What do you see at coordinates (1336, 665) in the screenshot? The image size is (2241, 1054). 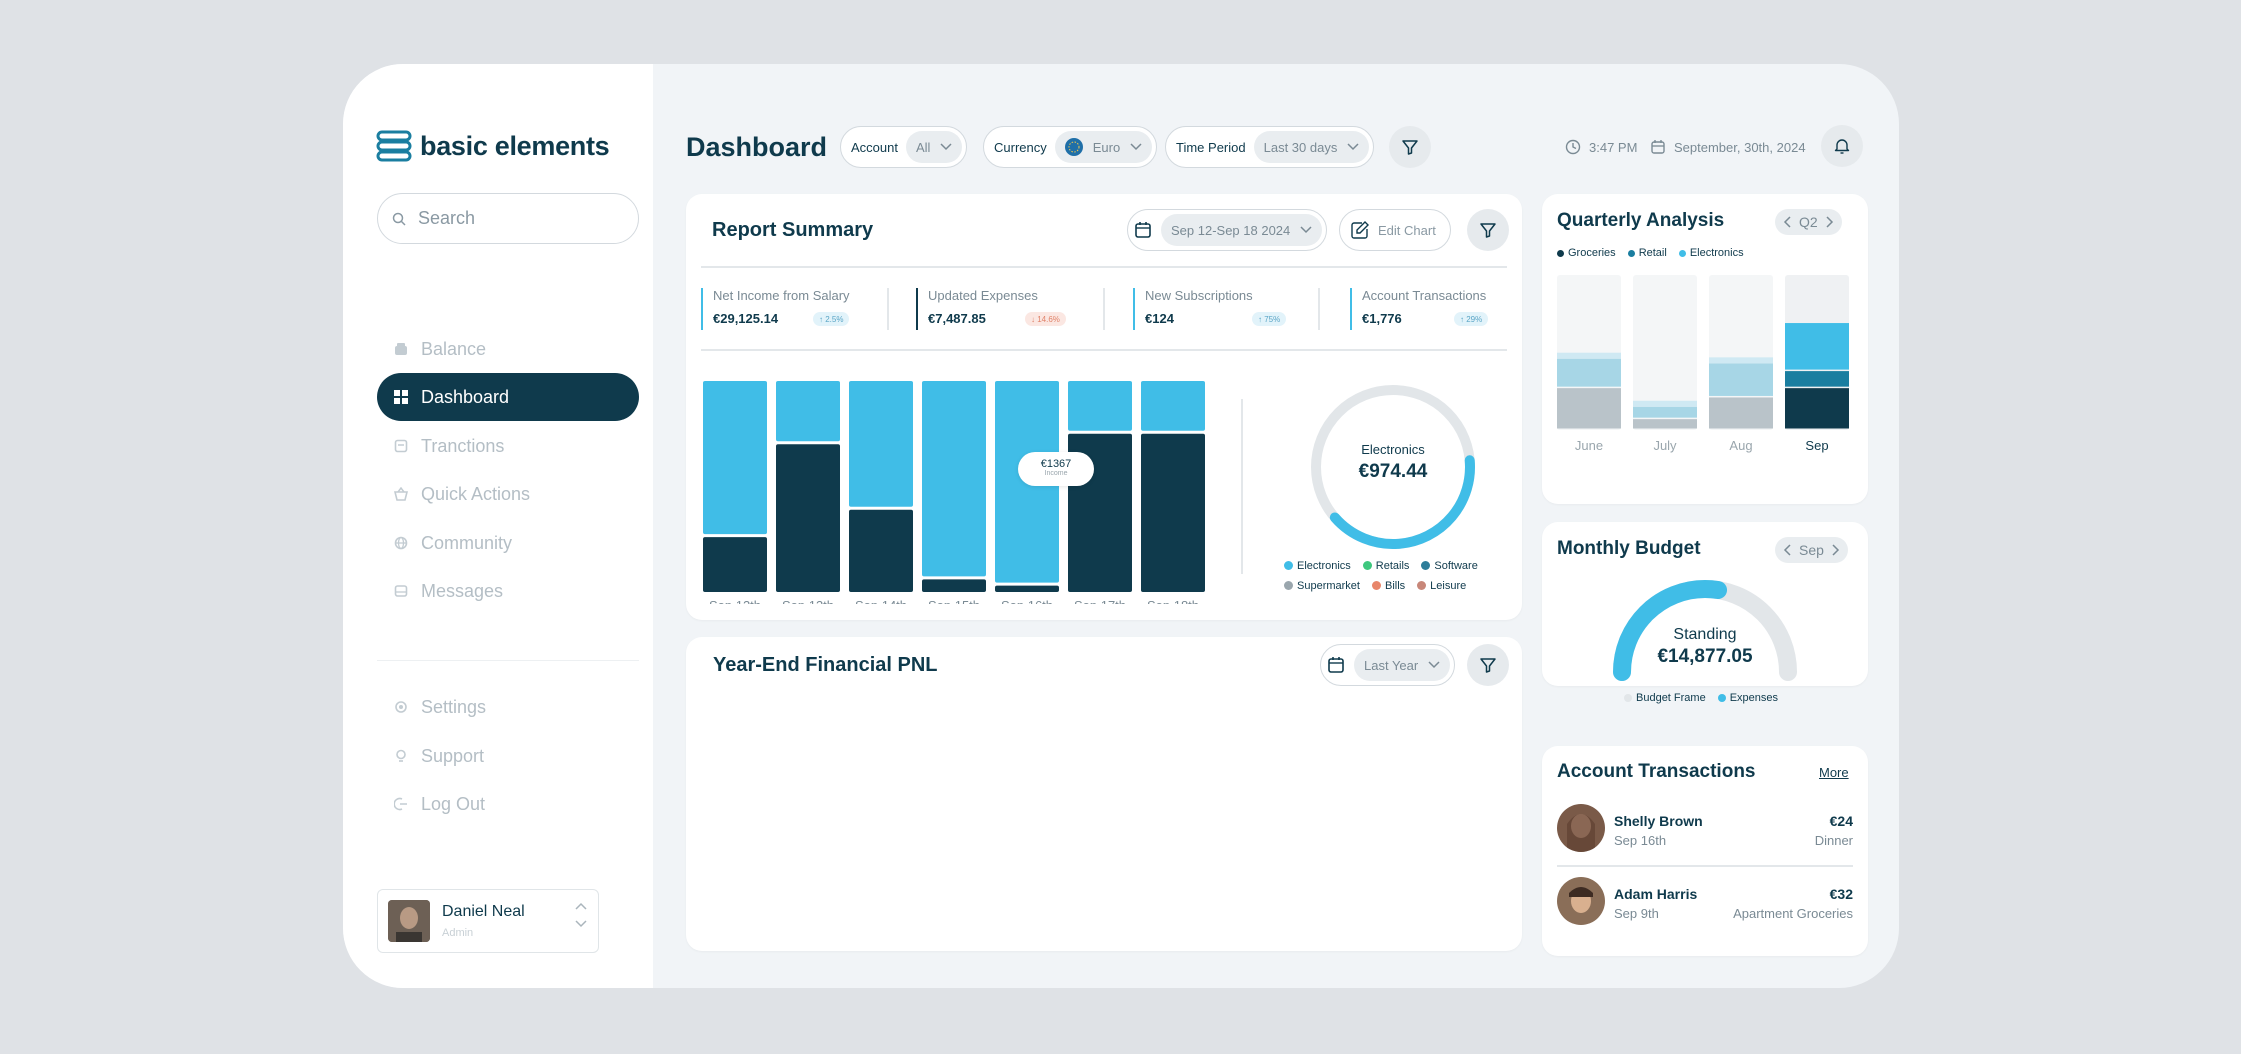 I see `calendar-icon` at bounding box center [1336, 665].